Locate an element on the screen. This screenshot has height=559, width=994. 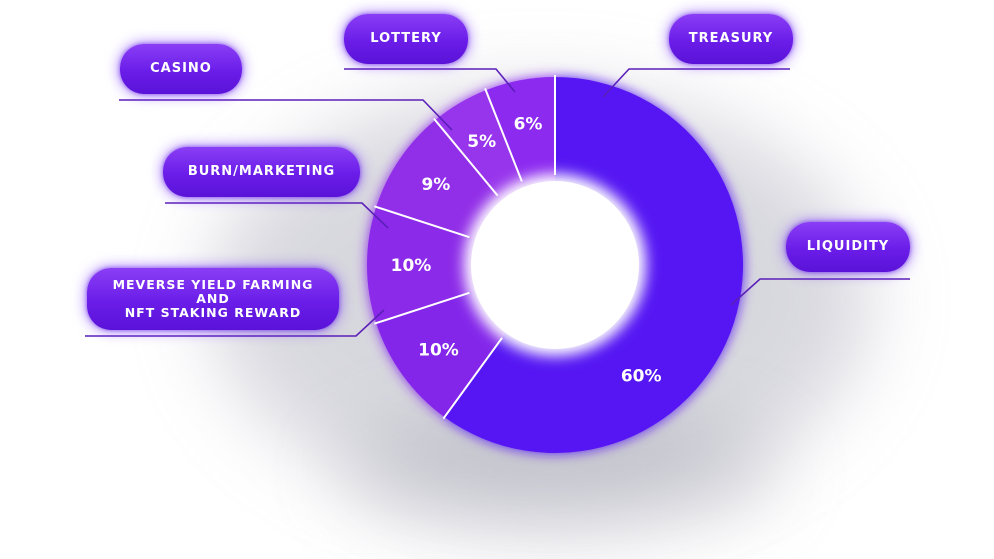
callout-casino: CASINO is located at coordinates (181, 69).